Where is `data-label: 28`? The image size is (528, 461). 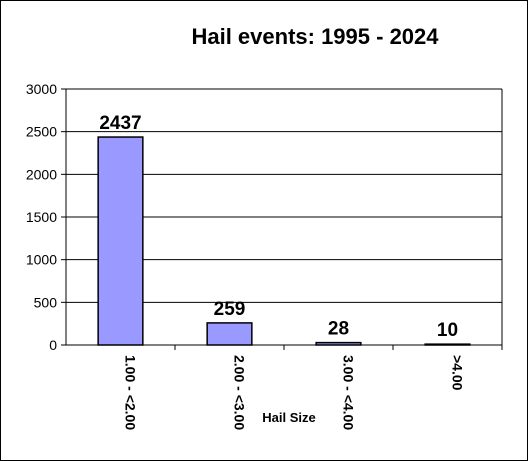 data-label: 28 is located at coordinates (338, 329).